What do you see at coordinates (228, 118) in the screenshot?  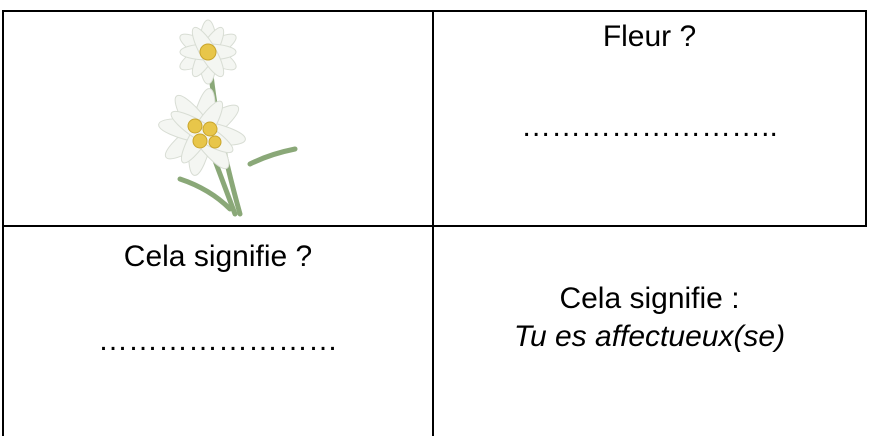 I see `edelweiss-image` at bounding box center [228, 118].